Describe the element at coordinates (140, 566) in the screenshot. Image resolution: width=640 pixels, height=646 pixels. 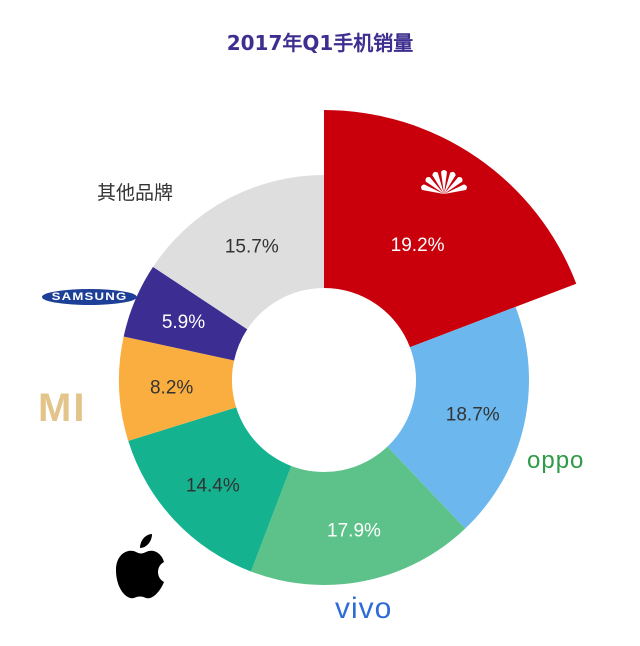
I see `apple-logo-icon` at that location.